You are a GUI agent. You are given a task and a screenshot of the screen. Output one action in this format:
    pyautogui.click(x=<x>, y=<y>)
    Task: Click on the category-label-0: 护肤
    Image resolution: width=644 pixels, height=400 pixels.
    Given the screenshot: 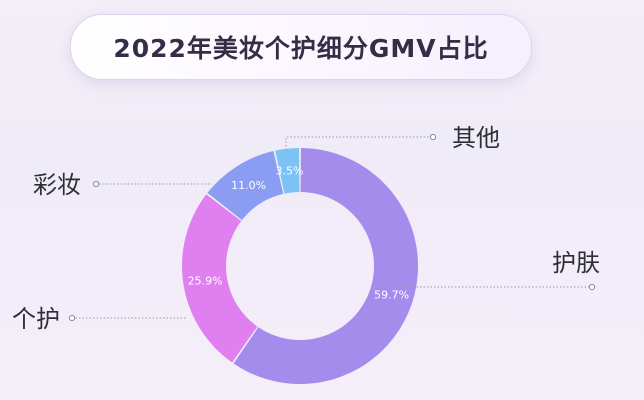 What is the action you would take?
    pyautogui.click(x=576, y=263)
    